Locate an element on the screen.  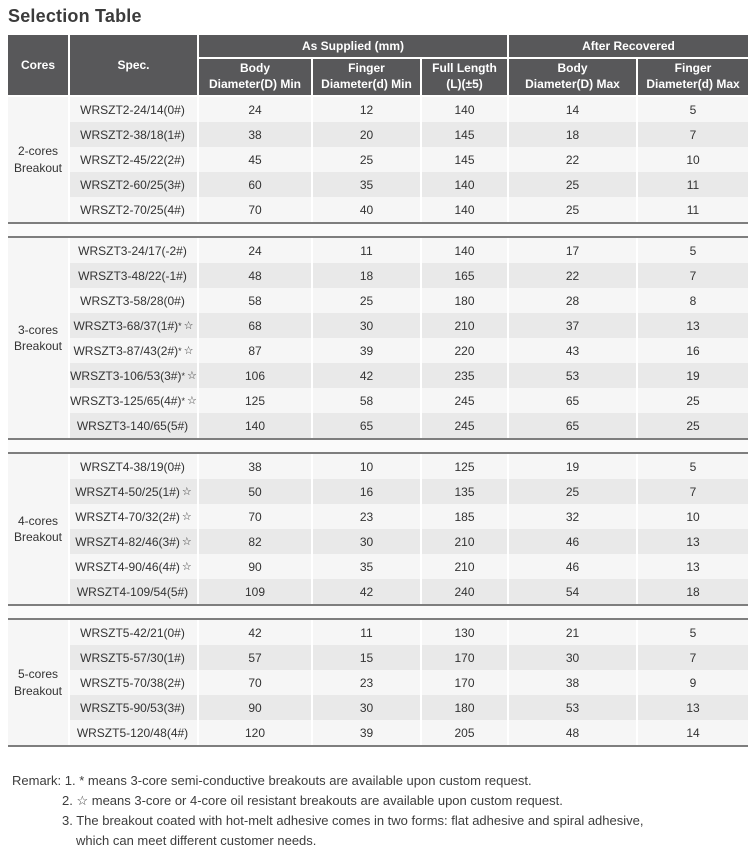
value-cell: 43 is located at coordinates (572, 350).